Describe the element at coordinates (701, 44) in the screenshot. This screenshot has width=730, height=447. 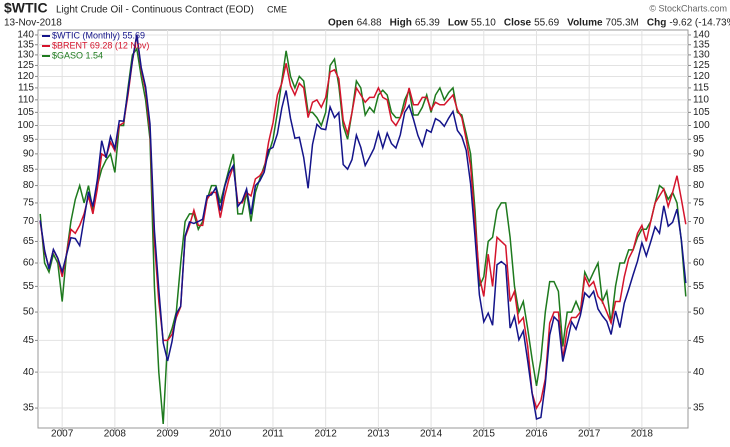
I see `y-tick-label-right: 135` at that location.